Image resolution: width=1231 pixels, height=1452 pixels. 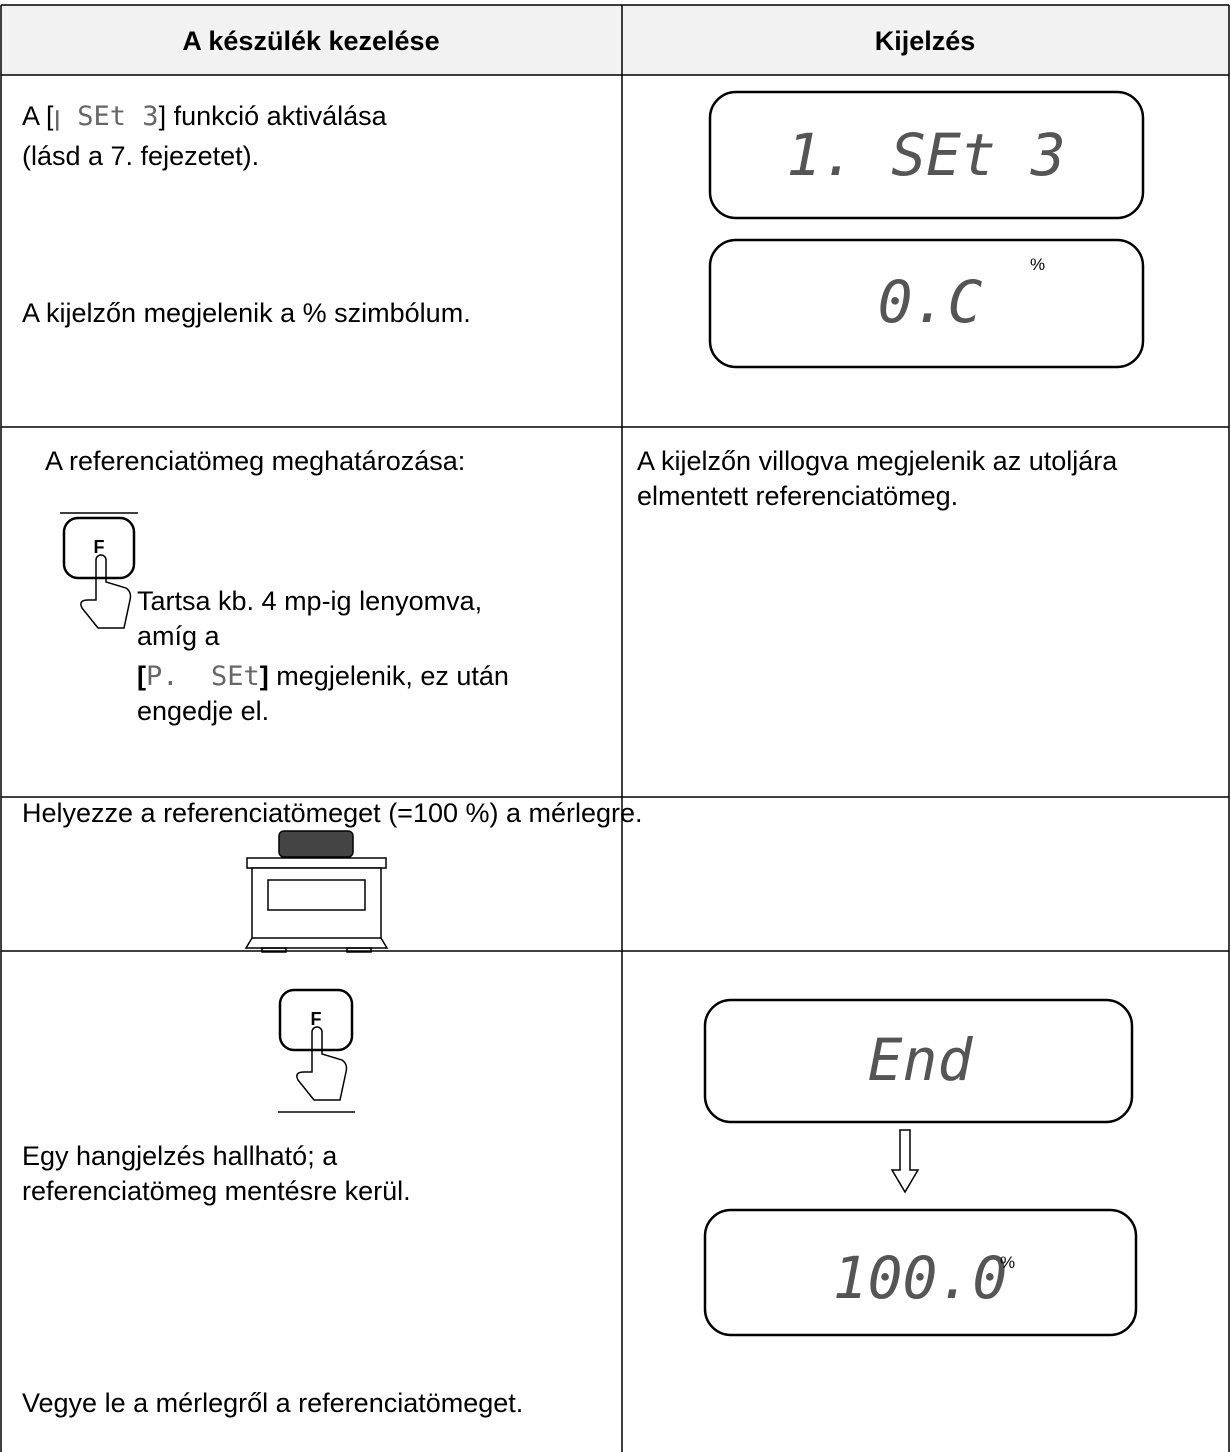 I want to click on header-cell: A készülék kezelése, so click(x=310, y=41).